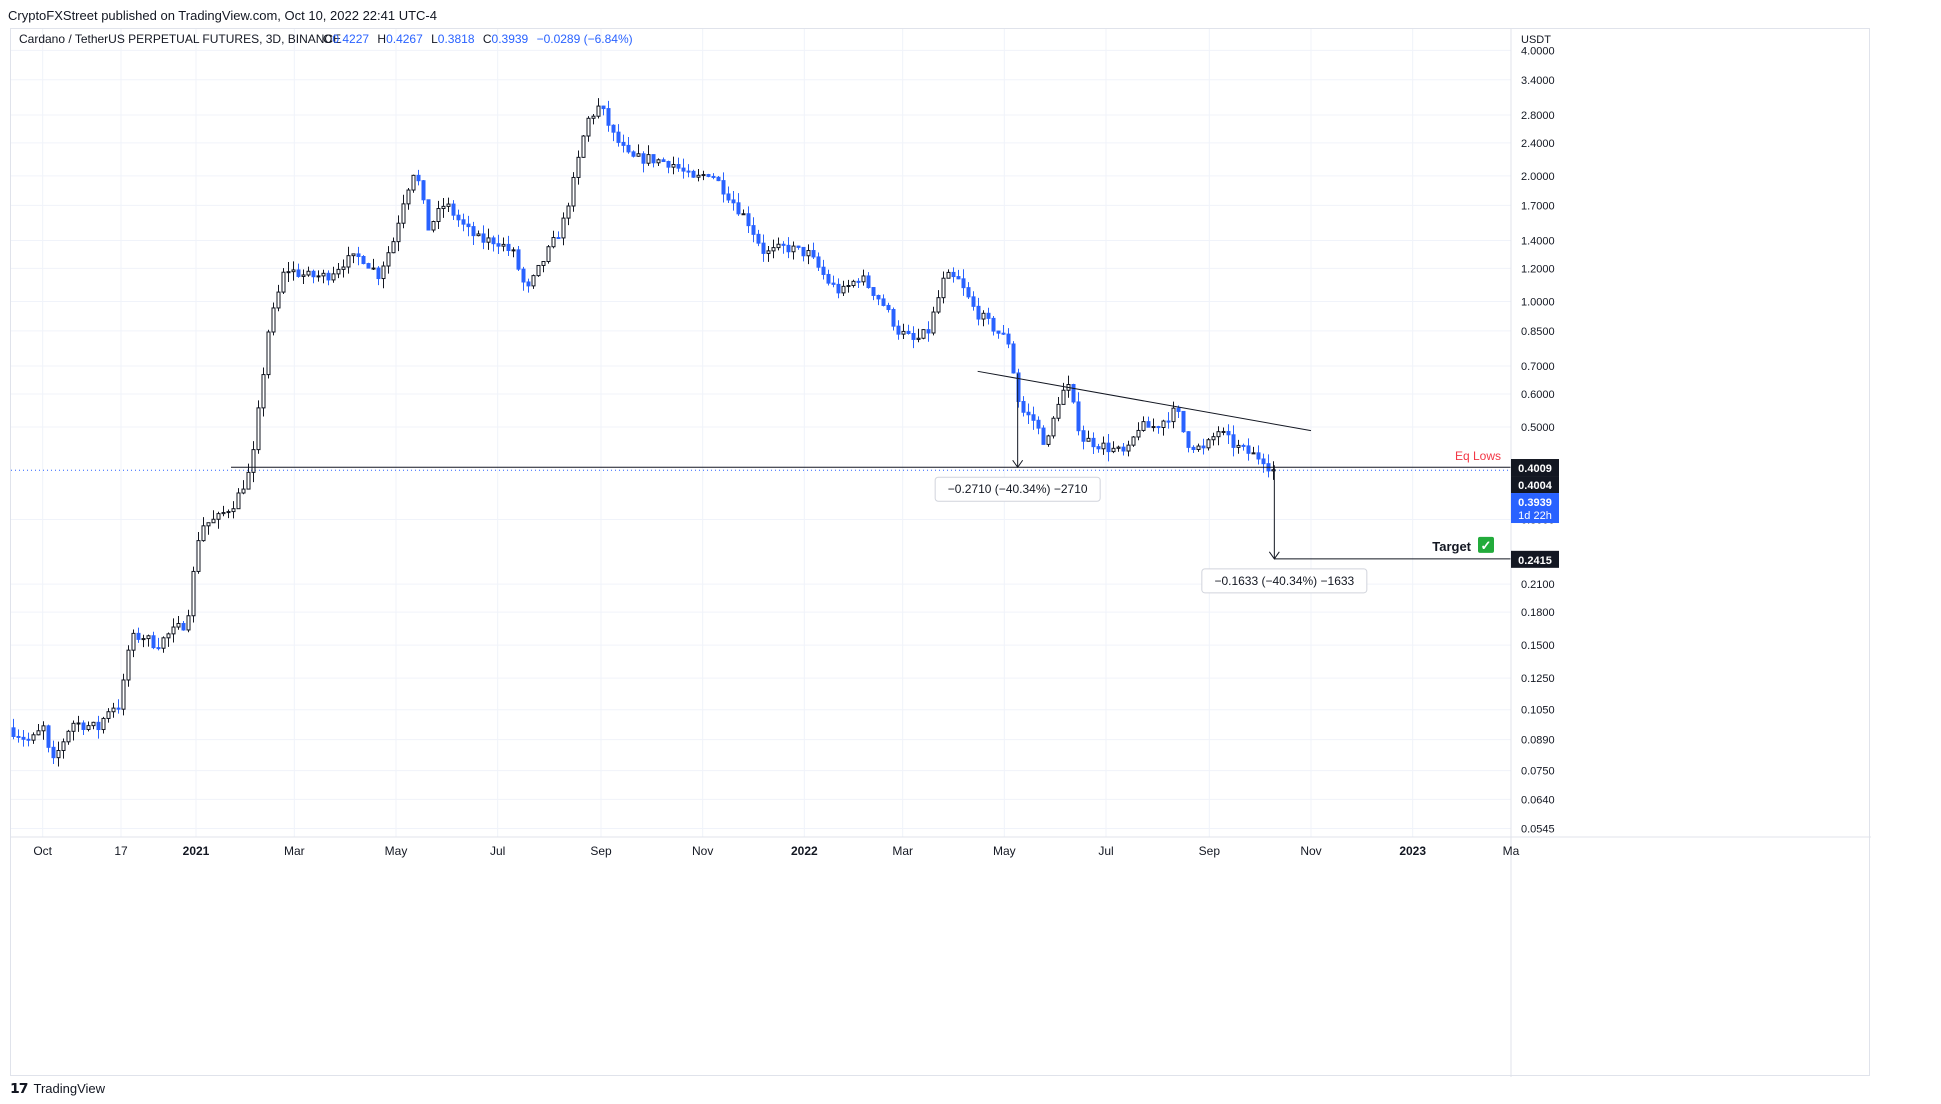  I want to click on y-tick-label: 1.4000, so click(1538, 242).